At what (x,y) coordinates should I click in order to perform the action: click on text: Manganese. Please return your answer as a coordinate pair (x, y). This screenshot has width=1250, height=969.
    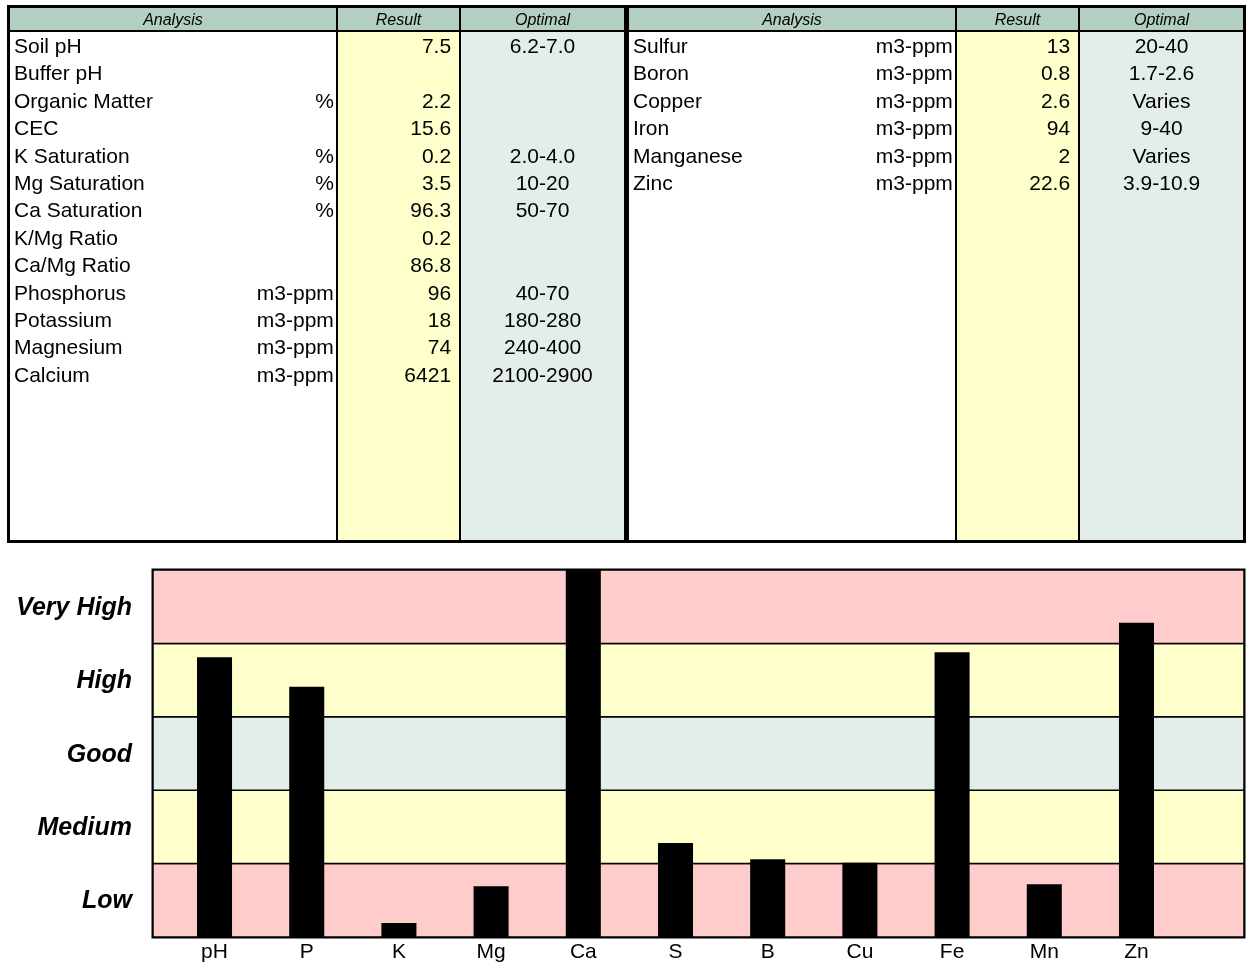
    Looking at the image, I should click on (688, 155).